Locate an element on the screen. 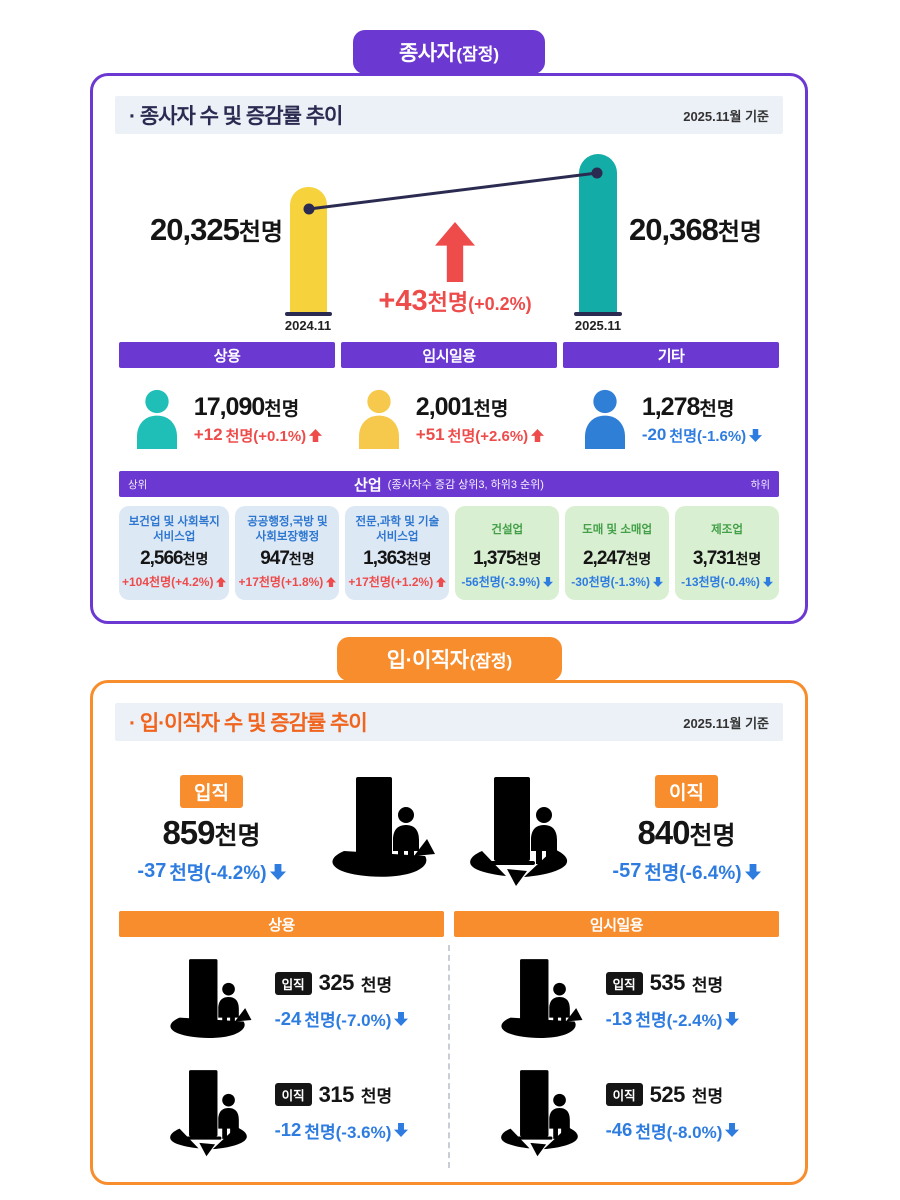 The width and height of the screenshot is (900, 1200). turnover-header: · 입·이직자 수 및 증감률 추이 2025.11월 기준 is located at coordinates (449, 722).